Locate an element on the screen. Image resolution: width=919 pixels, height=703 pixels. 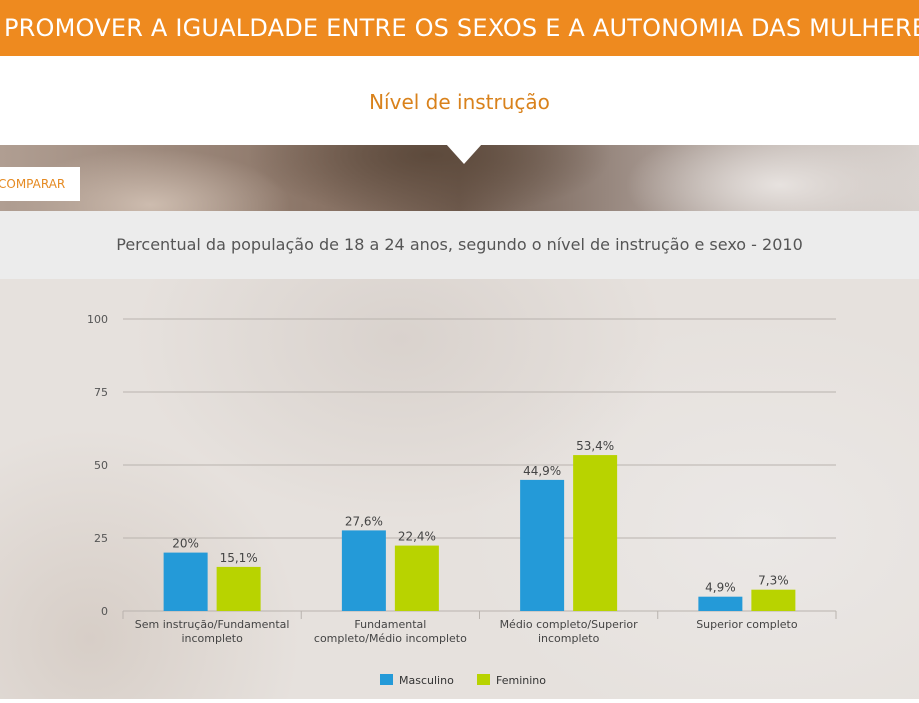
data-label: 44,9% is located at coordinates (542, 471).